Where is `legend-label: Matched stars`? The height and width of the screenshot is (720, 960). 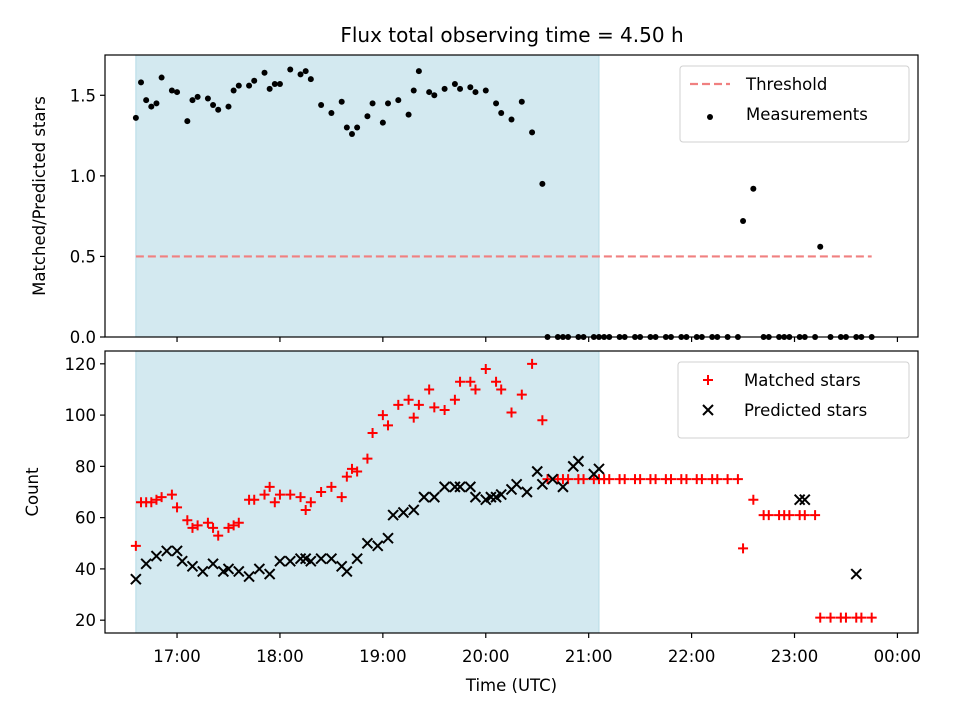
legend-label: Matched stars is located at coordinates (802, 380).